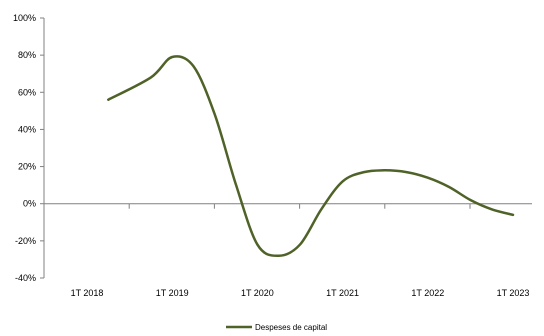 This screenshot has height=336, width=544. Describe the element at coordinates (28, 148) in the screenshot. I see `y-axis-ticks: -40% -20% 0% 20% 40% 60% 80% 100%` at that location.